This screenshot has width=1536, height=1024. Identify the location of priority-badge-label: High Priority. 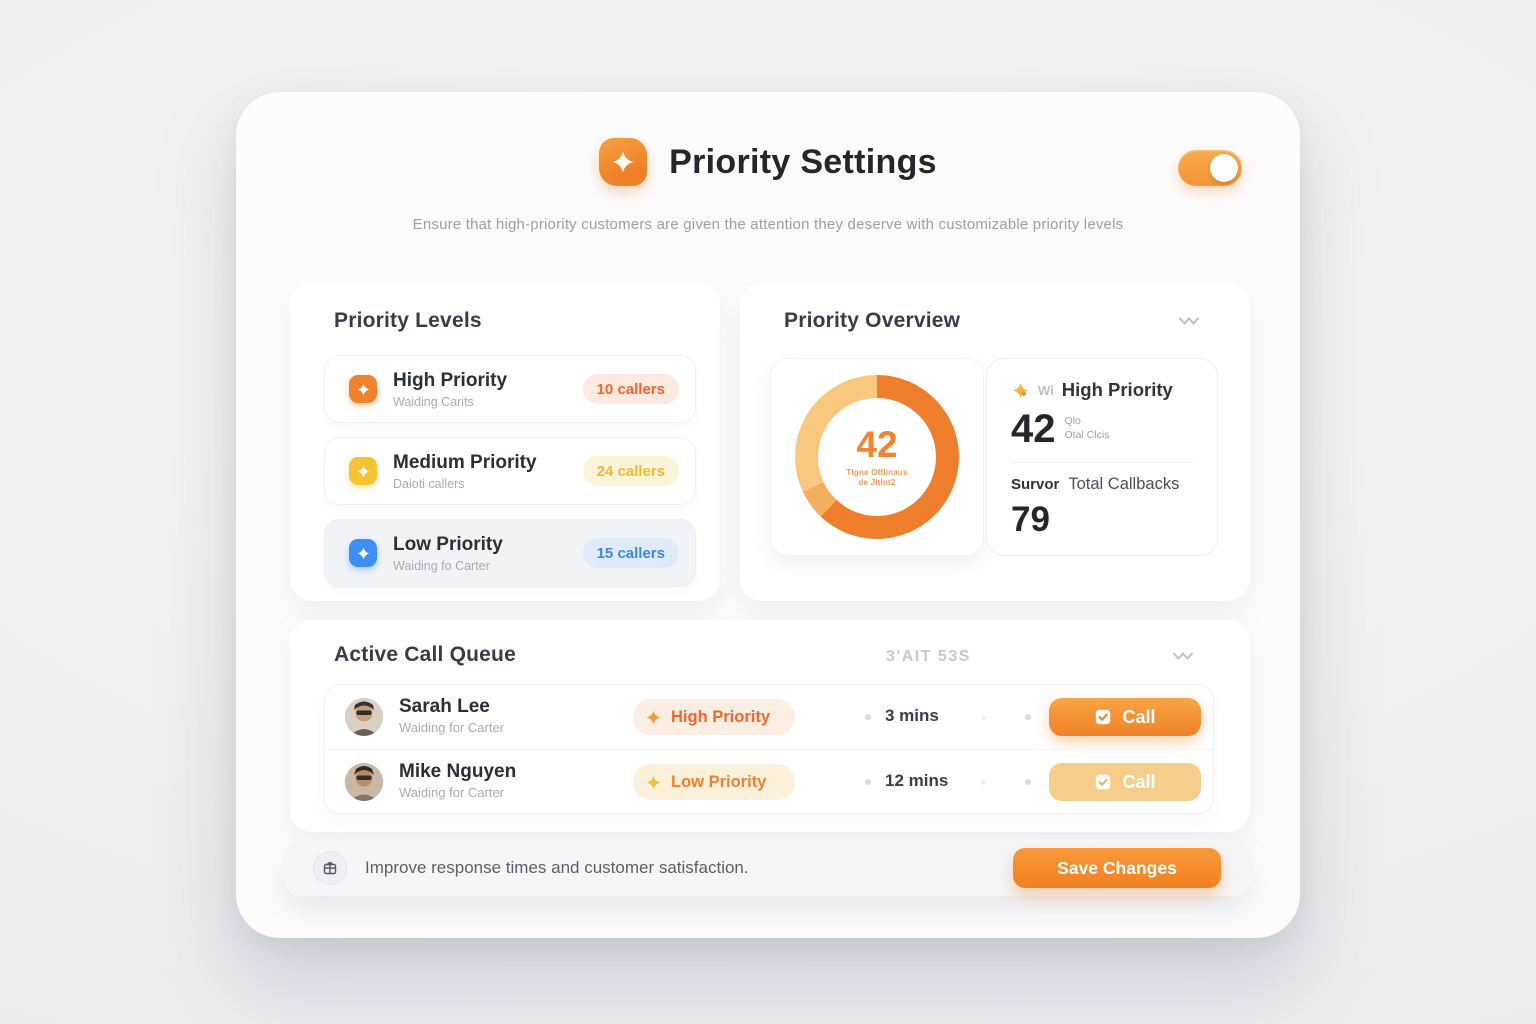
(721, 716).